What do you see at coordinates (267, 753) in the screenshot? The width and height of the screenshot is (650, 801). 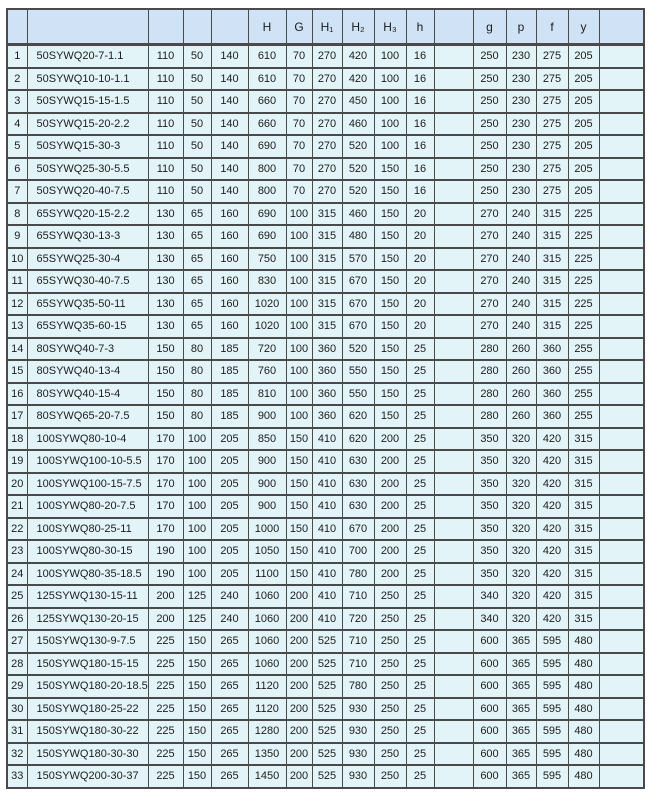 I see `table-cell: 1350` at bounding box center [267, 753].